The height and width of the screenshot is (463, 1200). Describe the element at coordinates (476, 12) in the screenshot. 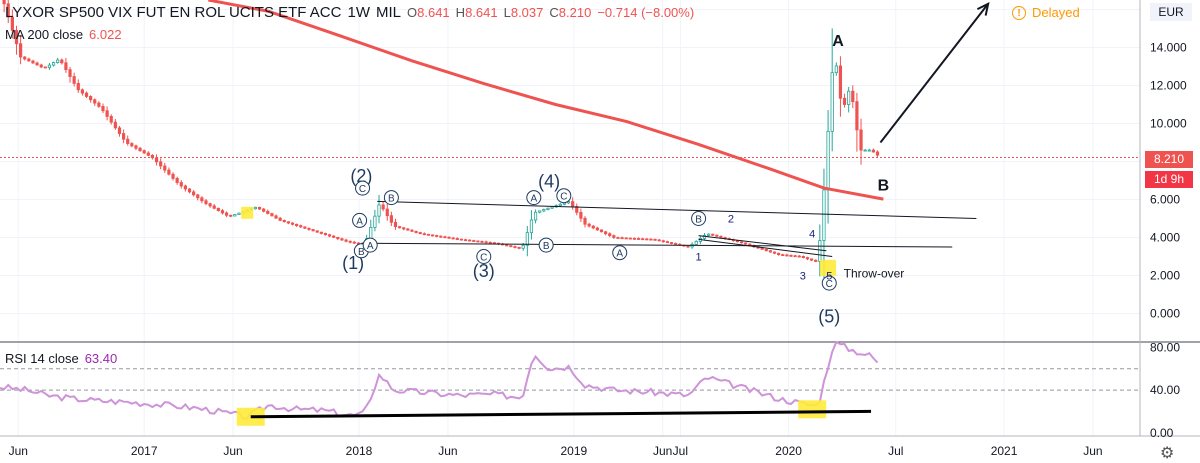

I see `ohlc-high: H8.641` at that location.